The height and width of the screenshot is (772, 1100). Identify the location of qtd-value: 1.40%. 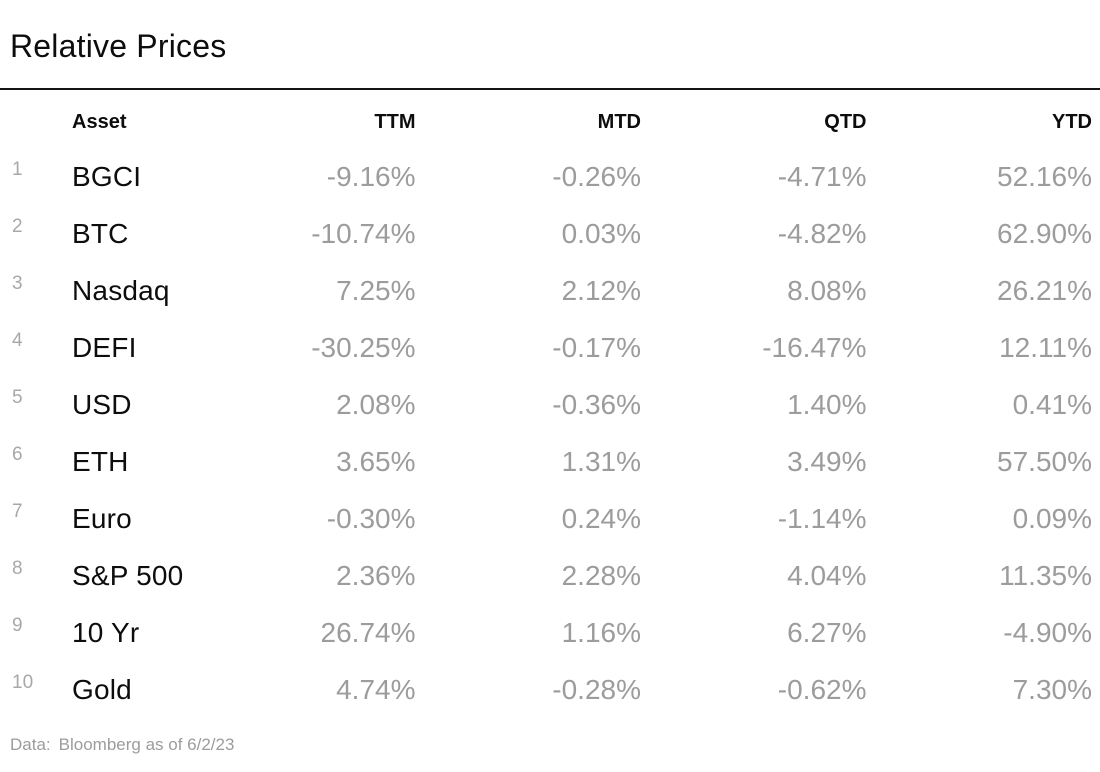
(827, 404).